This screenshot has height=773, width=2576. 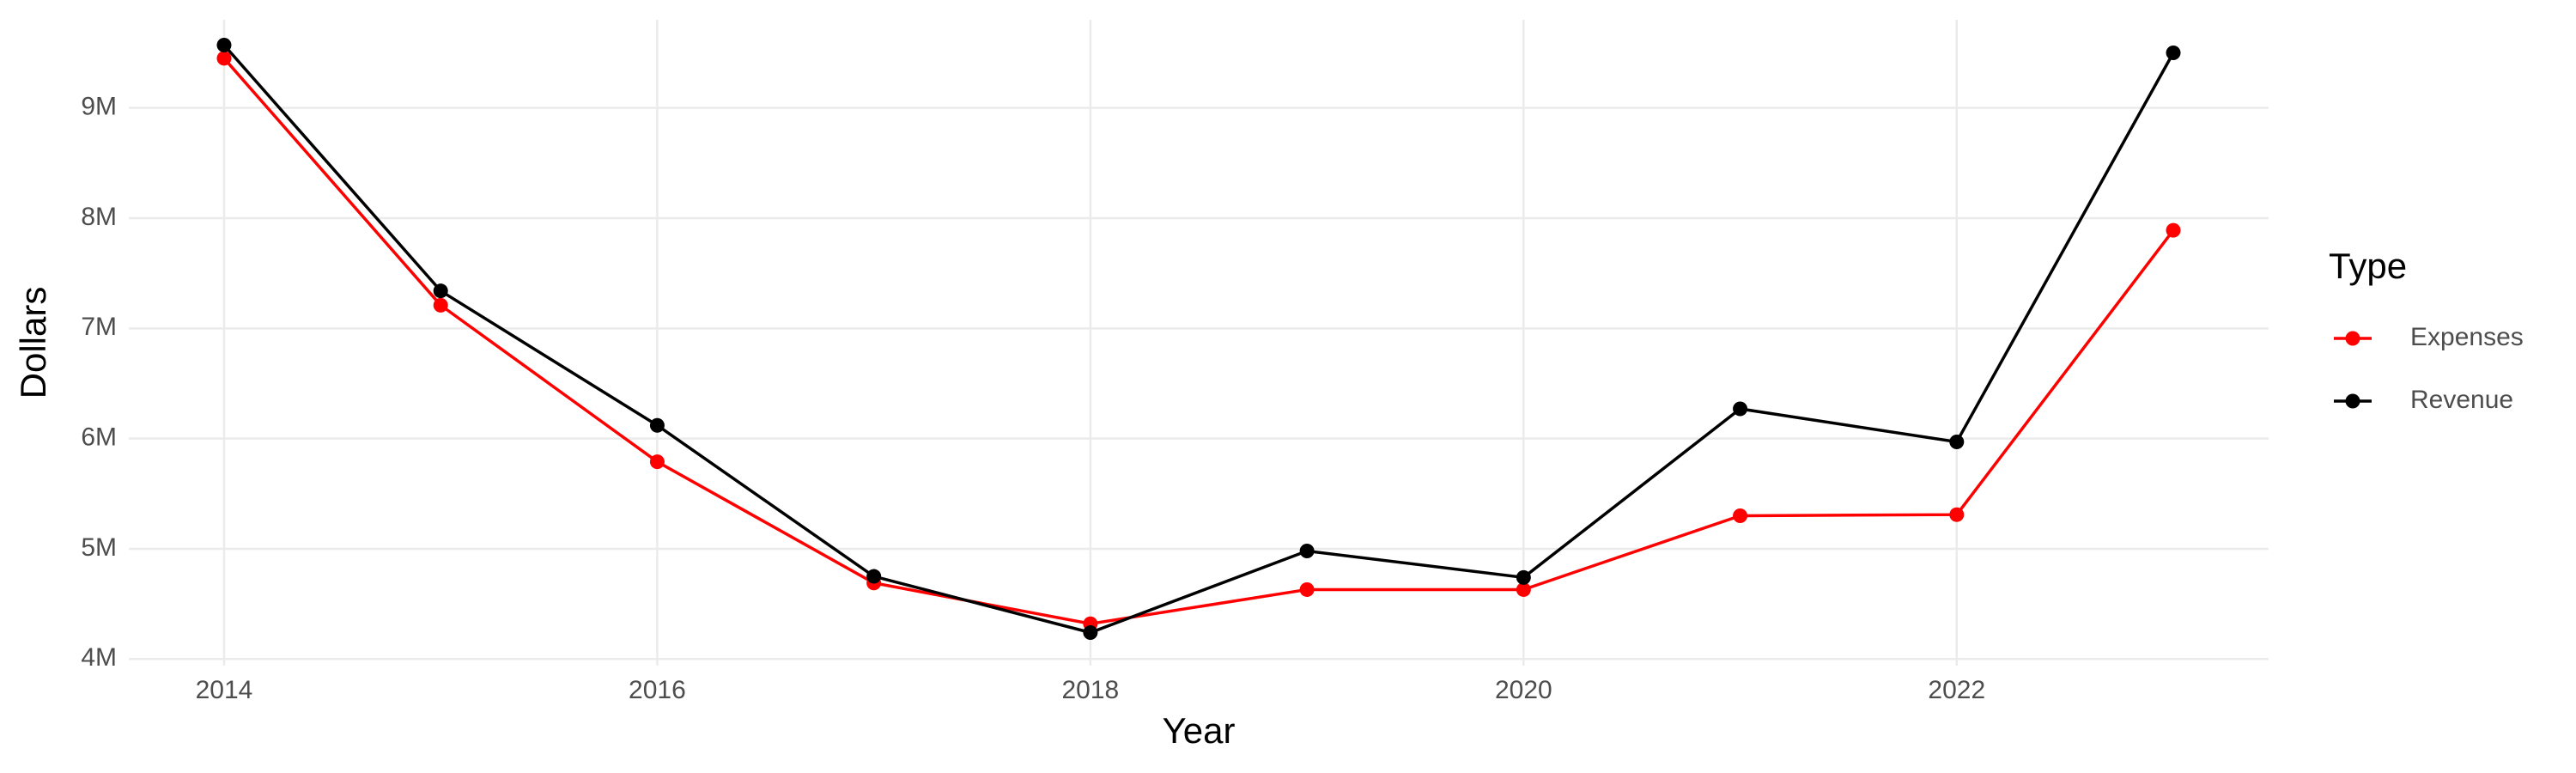 I want to click on legend-label: Revenue, so click(x=2462, y=400).